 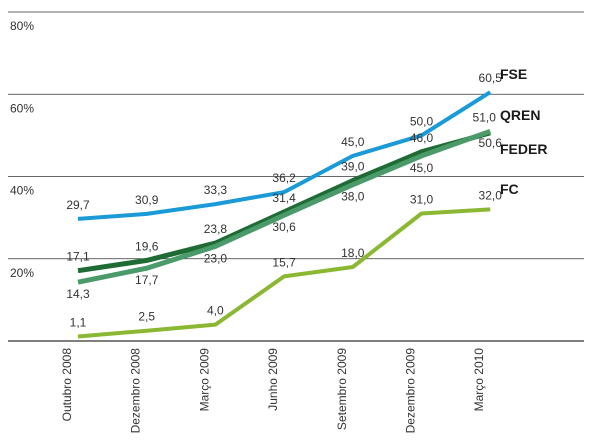 I want to click on data-label: 1,1, so click(x=78, y=322).